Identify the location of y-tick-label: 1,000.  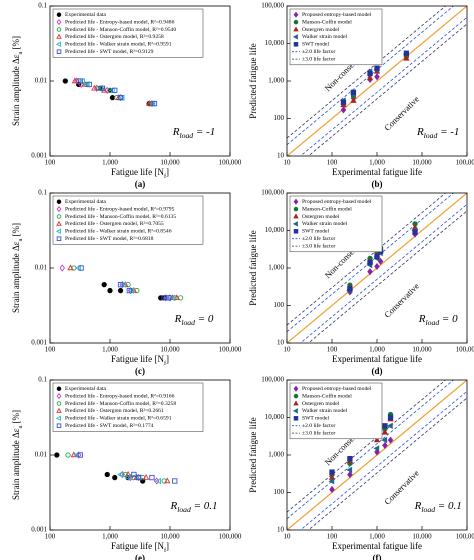
(276, 81).